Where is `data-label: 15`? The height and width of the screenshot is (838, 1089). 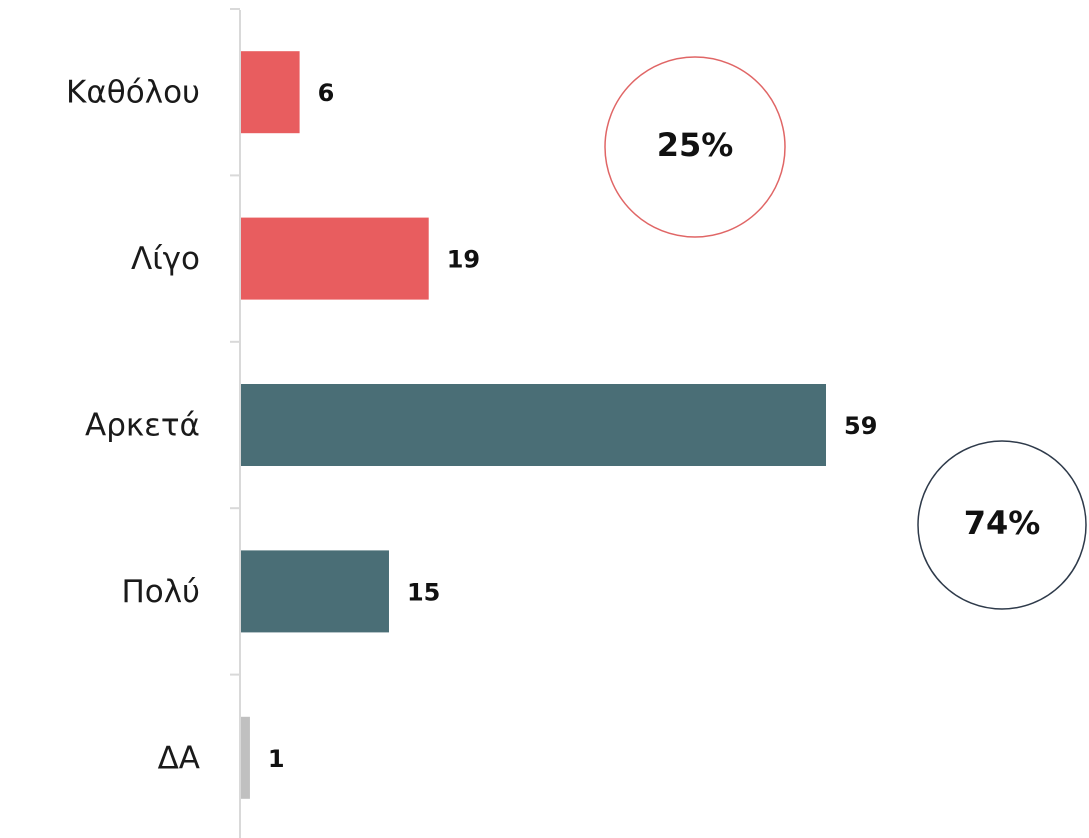 data-label: 15 is located at coordinates (423, 592).